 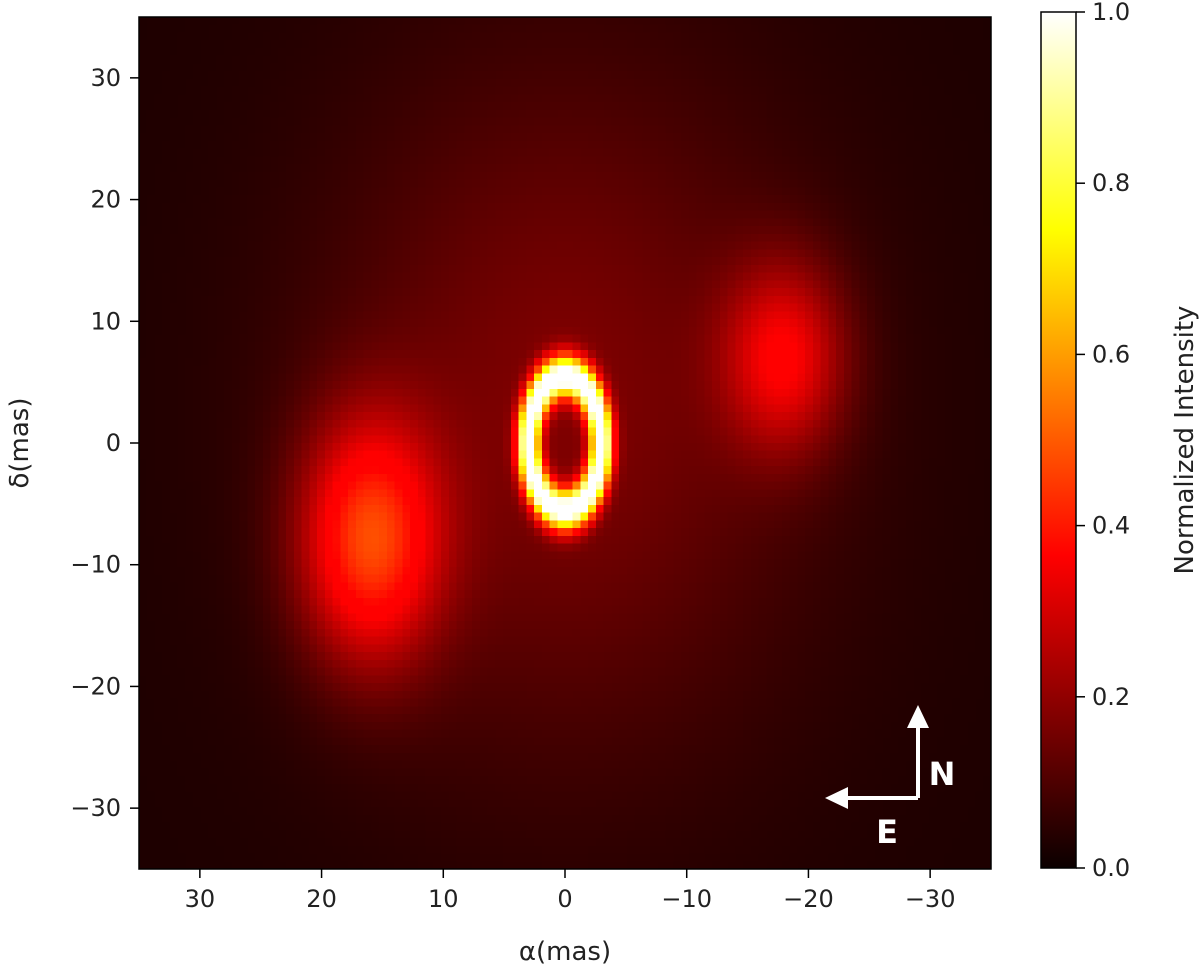 What do you see at coordinates (1185, 440) in the screenshot?
I see `colorbar-label: Normalized Intensity` at bounding box center [1185, 440].